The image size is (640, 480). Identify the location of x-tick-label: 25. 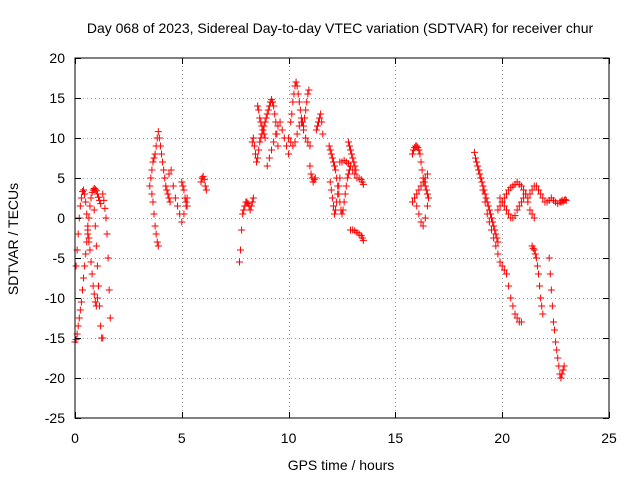
(609, 438).